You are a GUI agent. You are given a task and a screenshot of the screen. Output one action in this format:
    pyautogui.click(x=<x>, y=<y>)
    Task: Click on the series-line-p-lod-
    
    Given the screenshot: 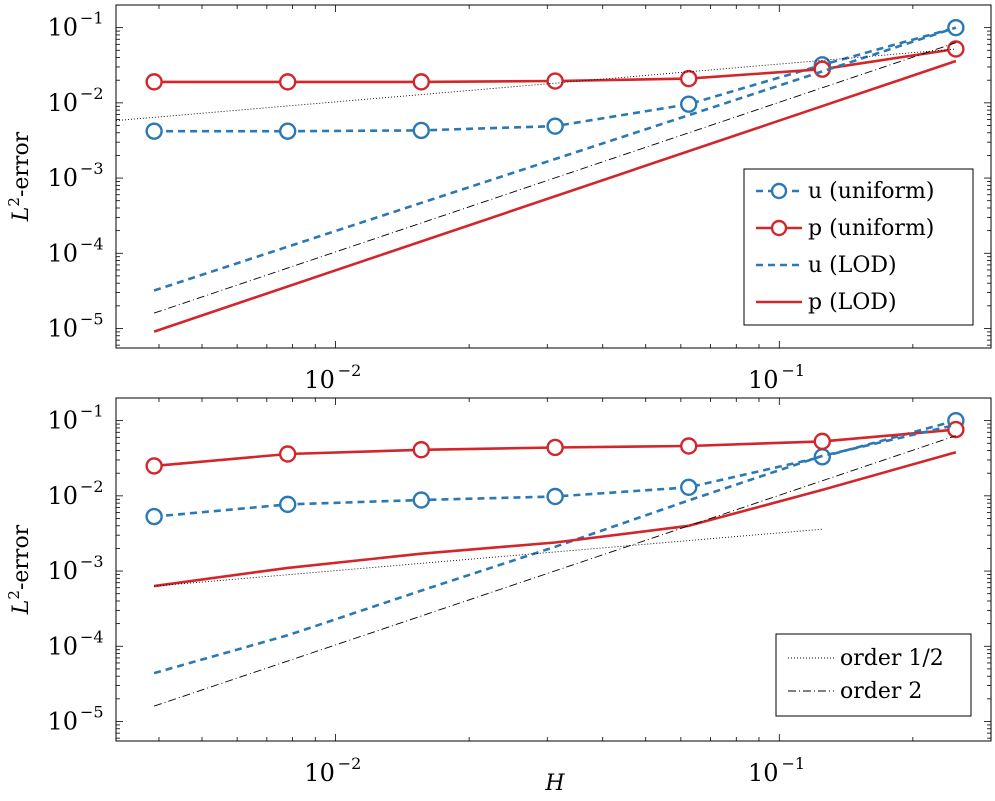 What is the action you would take?
    pyautogui.click(x=555, y=519)
    